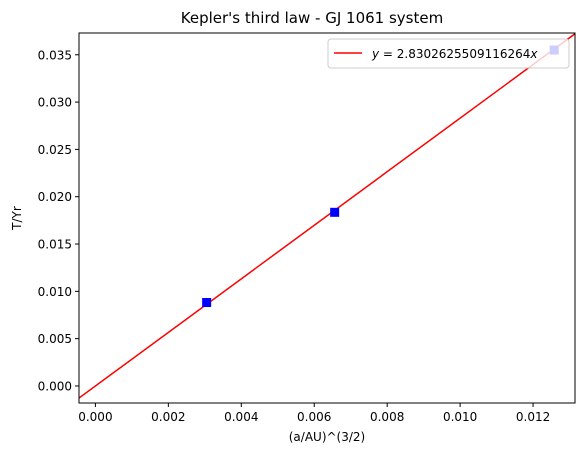 The height and width of the screenshot is (455, 584). I want to click on x-tick-label: 0.002, so click(168, 417).